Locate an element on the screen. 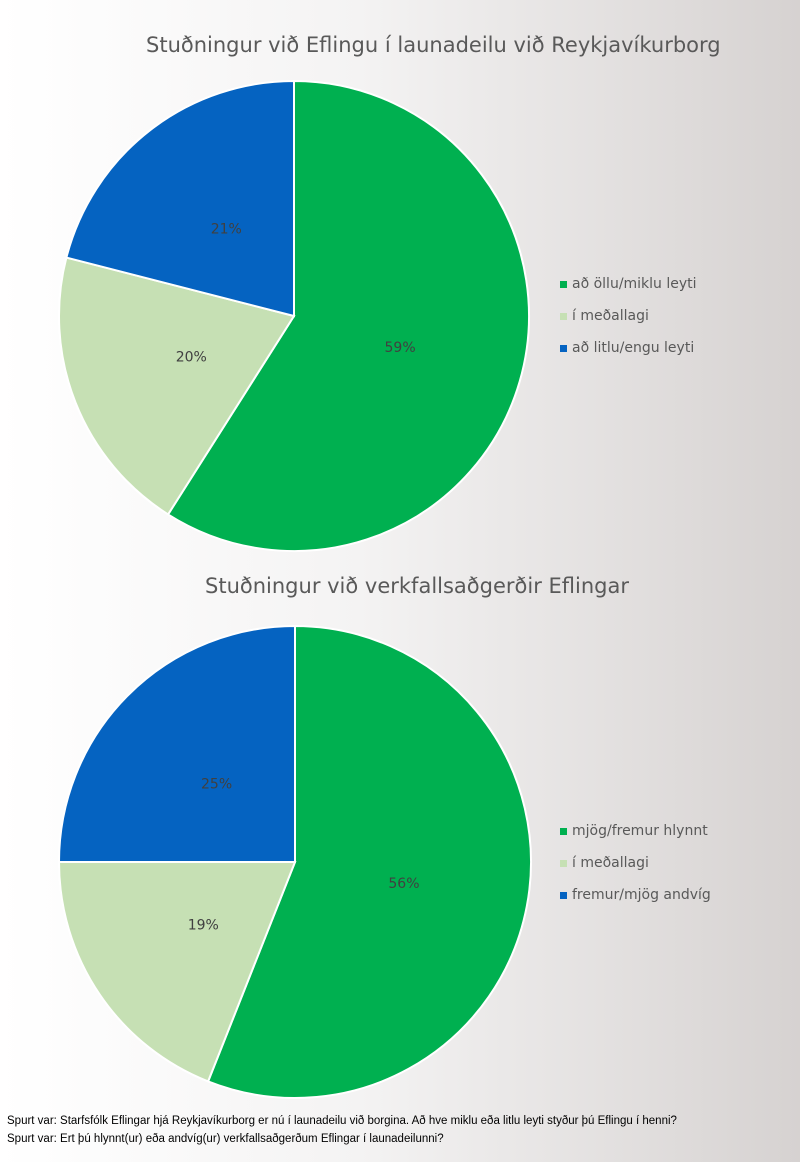  slice-data-label: 56% is located at coordinates (403, 884).